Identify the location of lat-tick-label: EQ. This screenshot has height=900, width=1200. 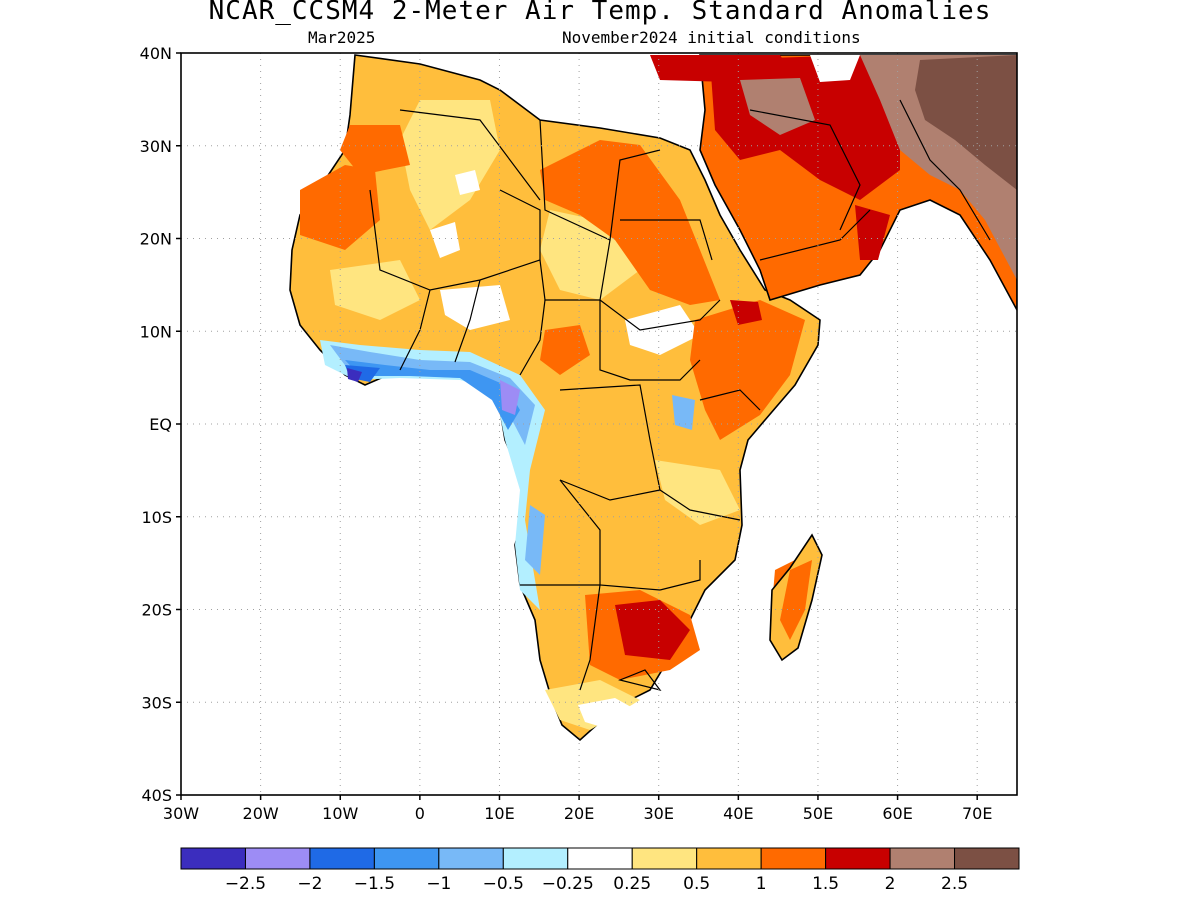
(160, 424).